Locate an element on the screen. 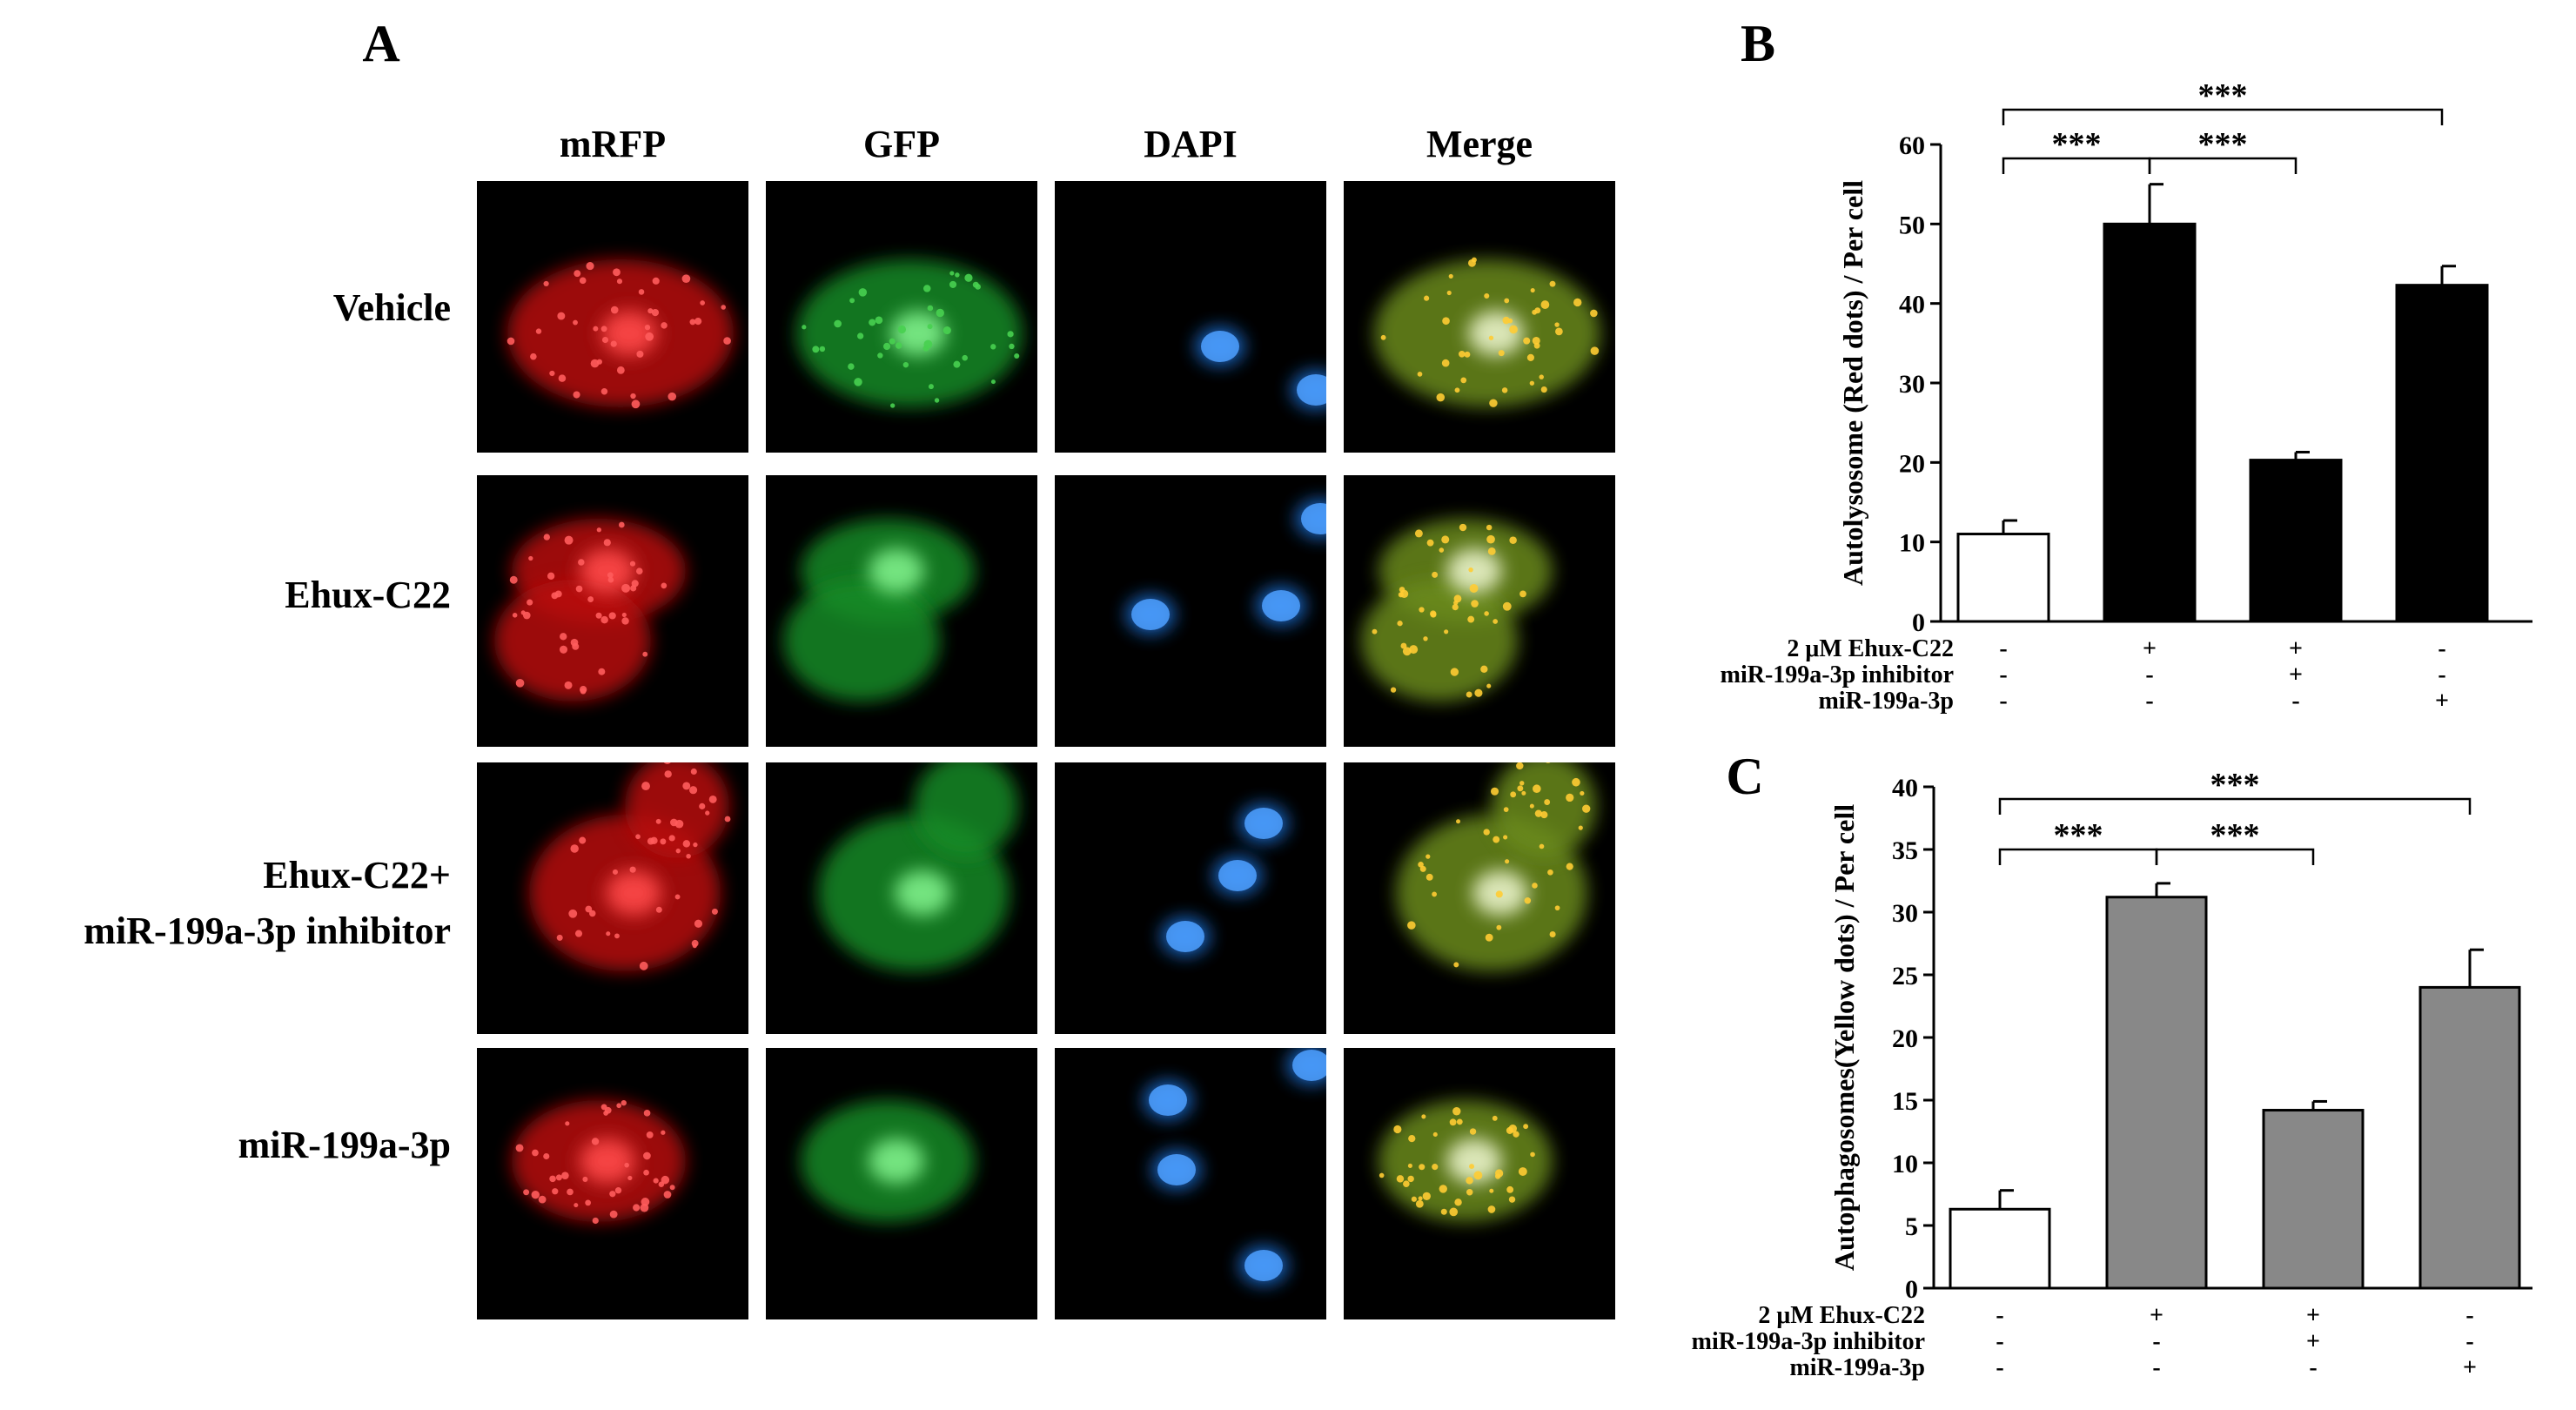 The image size is (2576, 1410). y-tick-label: 40 is located at coordinates (1912, 305).